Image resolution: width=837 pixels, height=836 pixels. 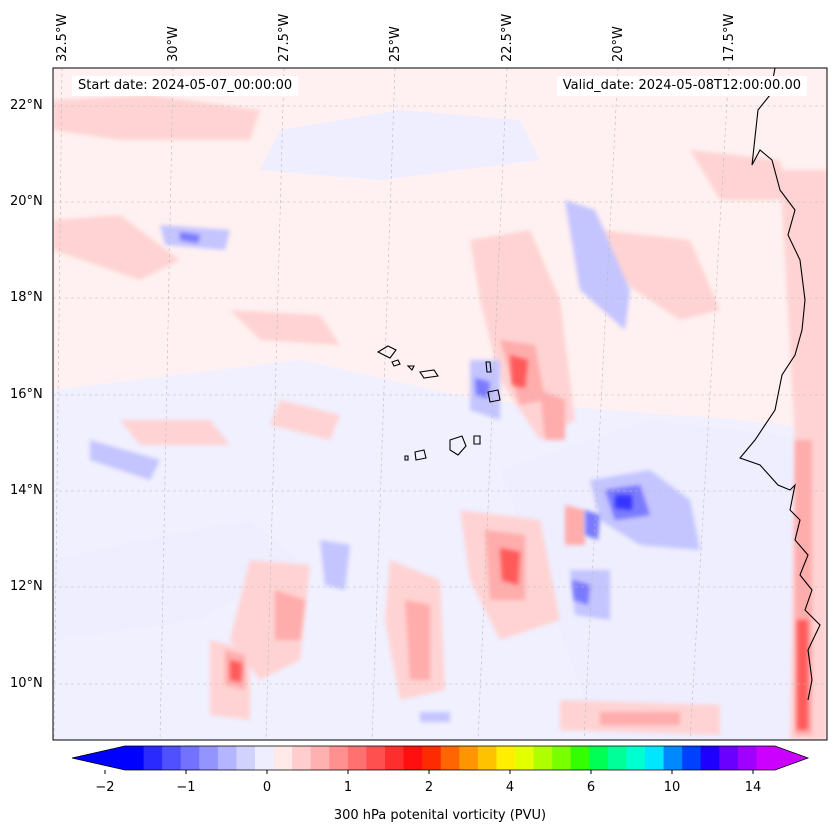 What do you see at coordinates (284, 37) in the screenshot?
I see `lon-label: 27.5°W` at bounding box center [284, 37].